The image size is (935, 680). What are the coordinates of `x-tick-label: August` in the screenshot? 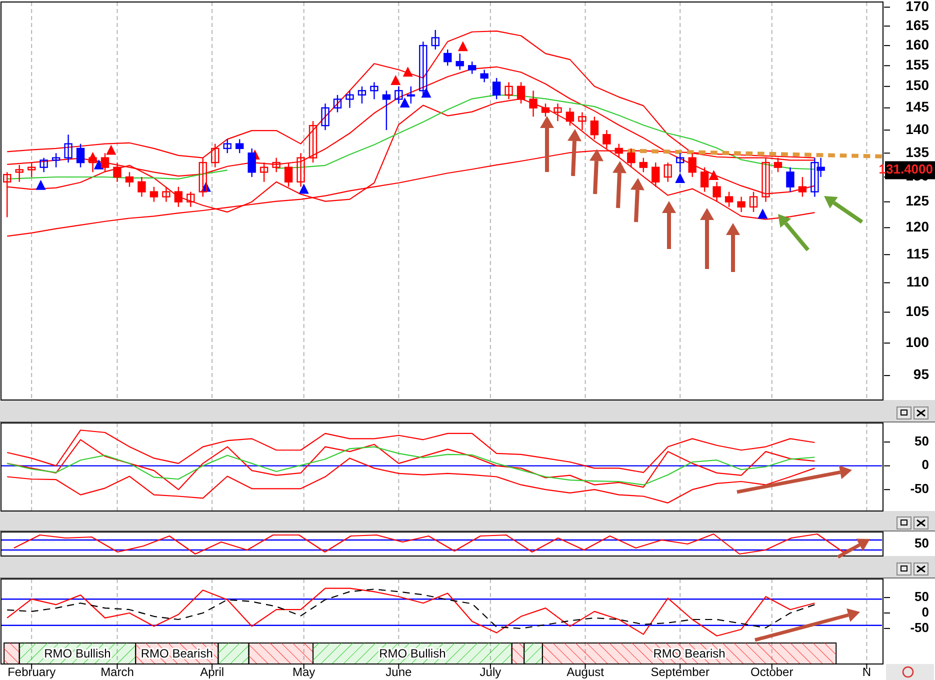 It's located at (585, 672).